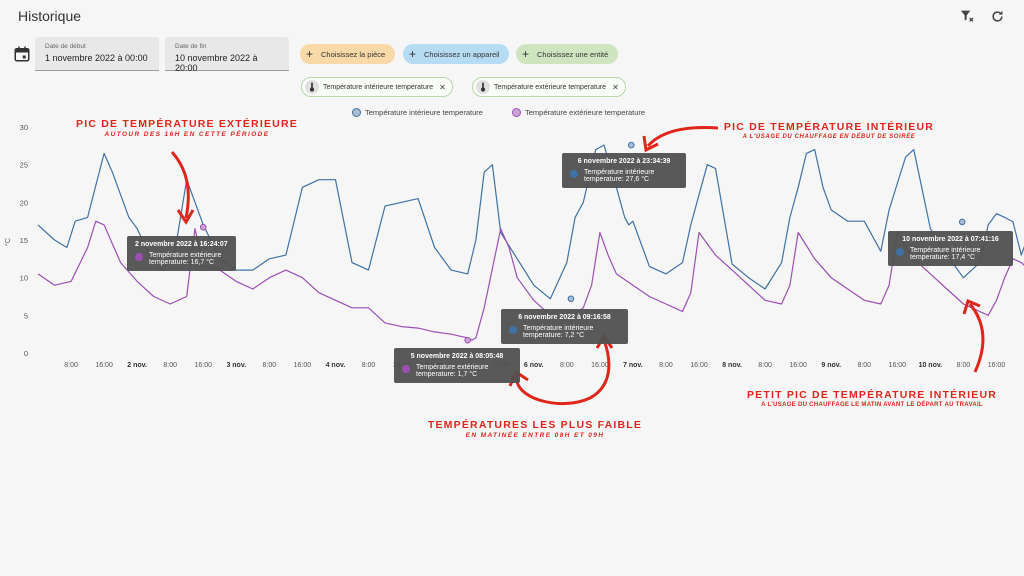 The image size is (1024, 576). I want to click on legend-item-outdoor: Température extérieure temperature, so click(578, 112).